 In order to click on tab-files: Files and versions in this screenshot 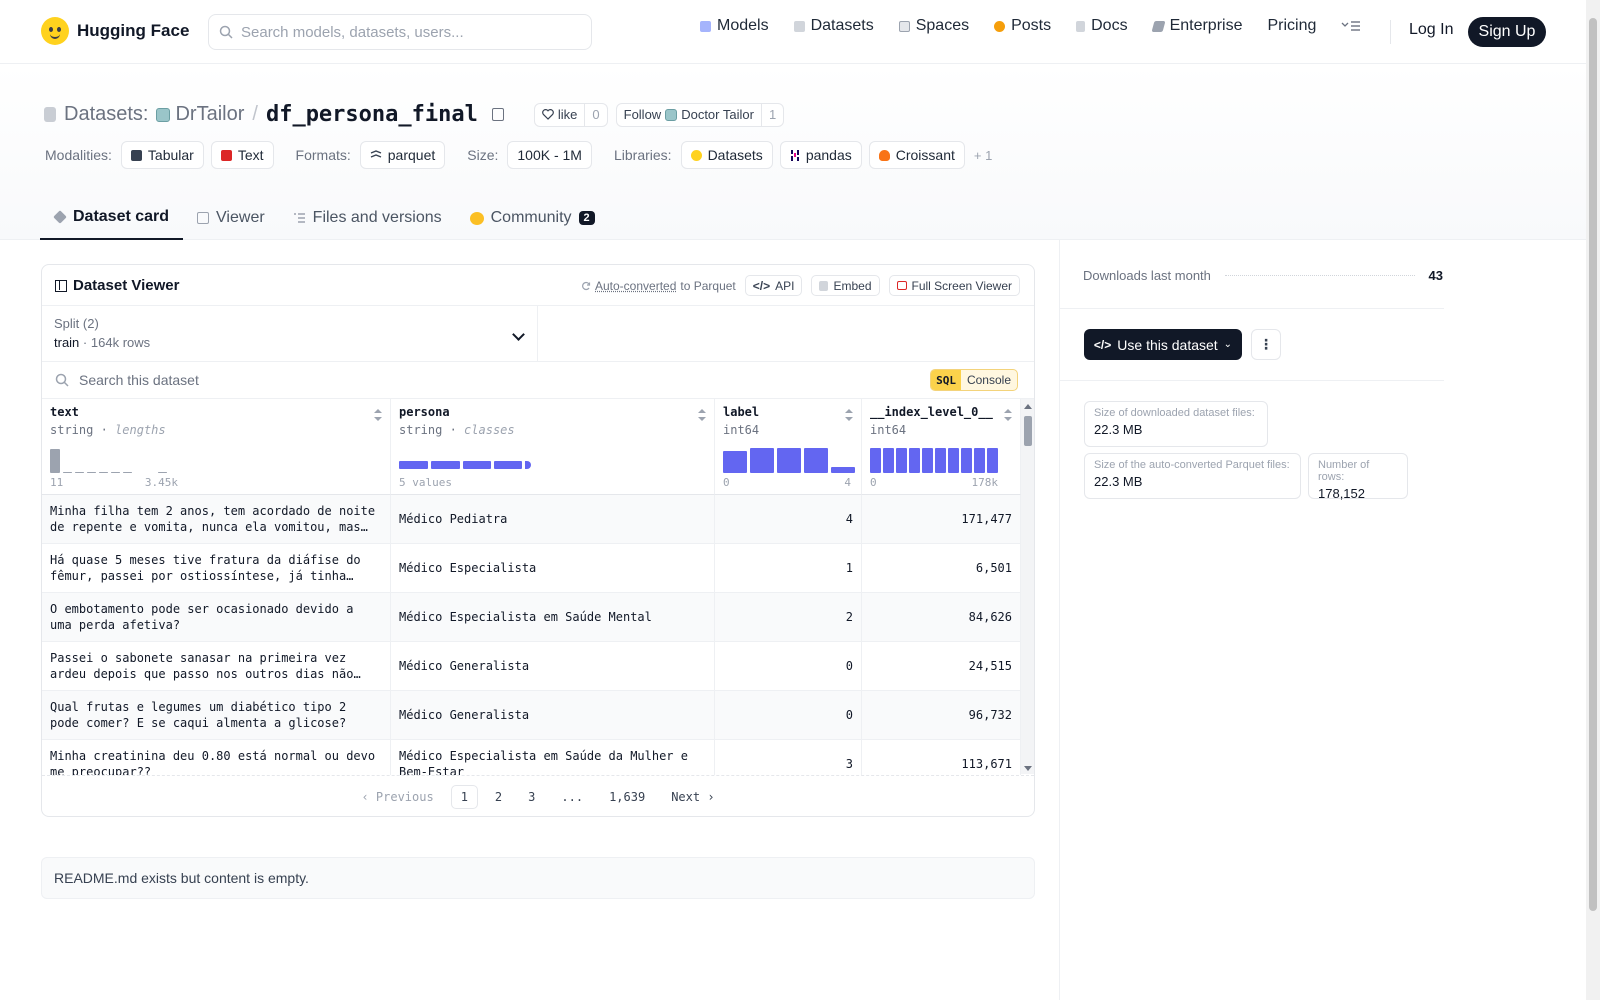, I will do `click(367, 218)`.